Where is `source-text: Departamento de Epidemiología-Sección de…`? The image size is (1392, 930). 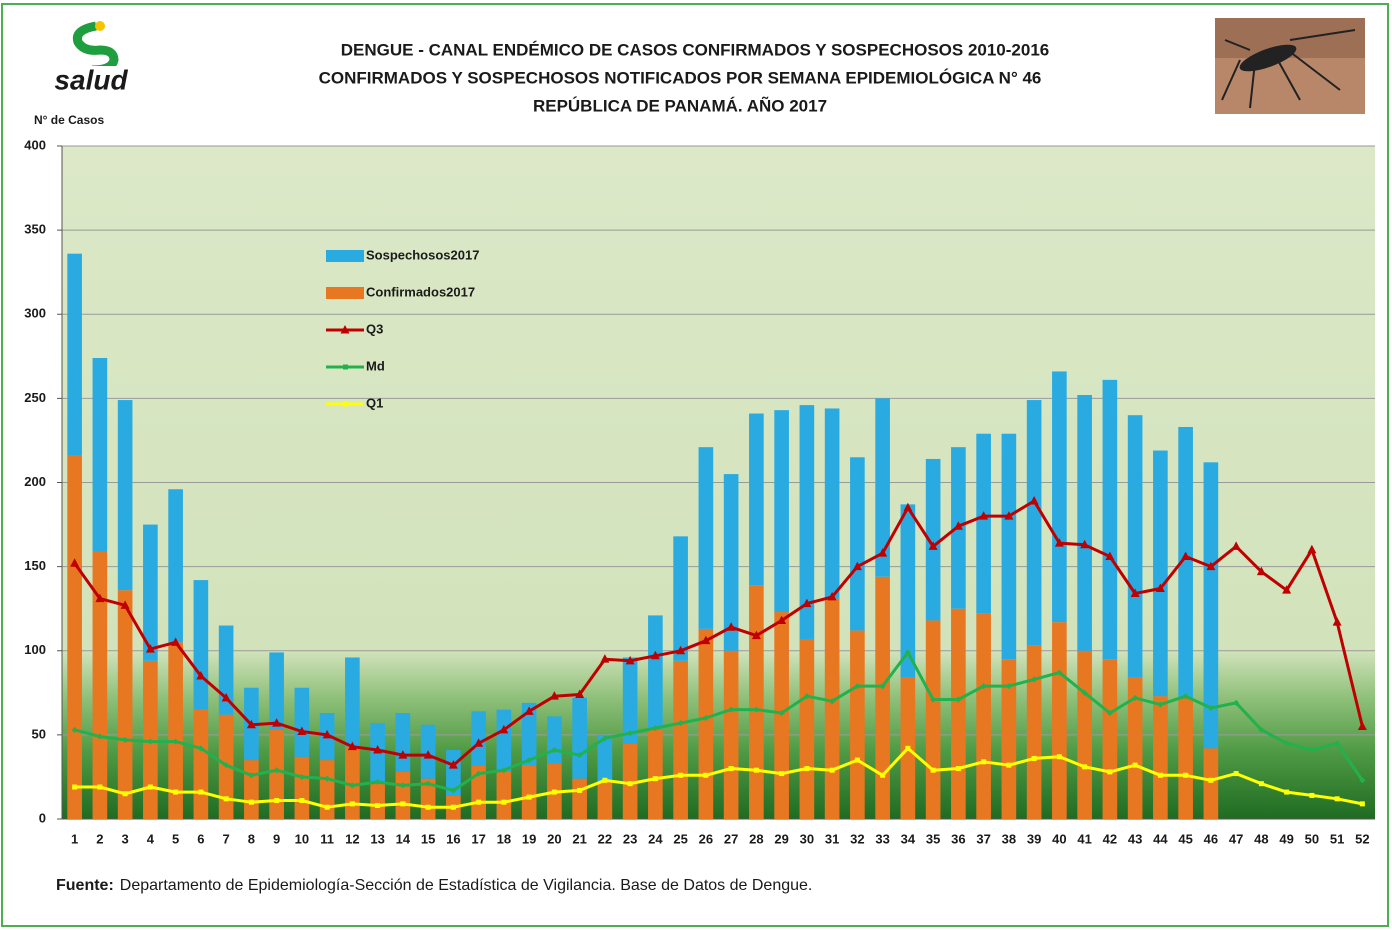
source-text: Departamento de Epidemiología-Sección de… is located at coordinates (466, 885).